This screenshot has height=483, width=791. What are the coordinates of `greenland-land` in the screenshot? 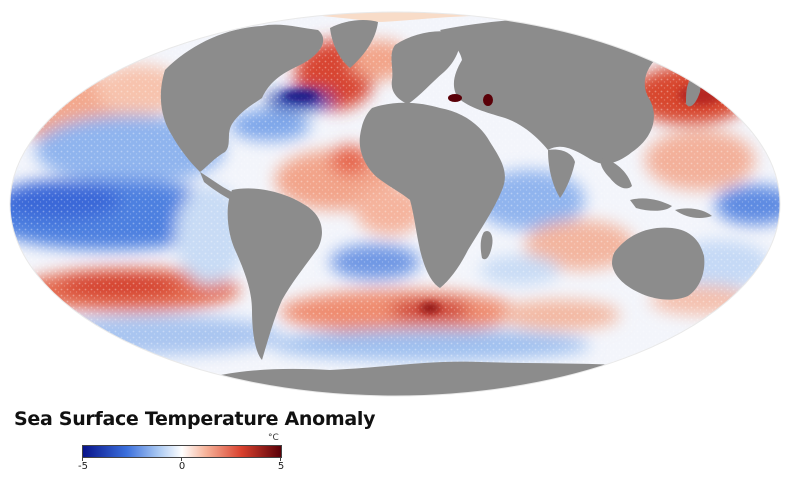 It's located at (354, 44).